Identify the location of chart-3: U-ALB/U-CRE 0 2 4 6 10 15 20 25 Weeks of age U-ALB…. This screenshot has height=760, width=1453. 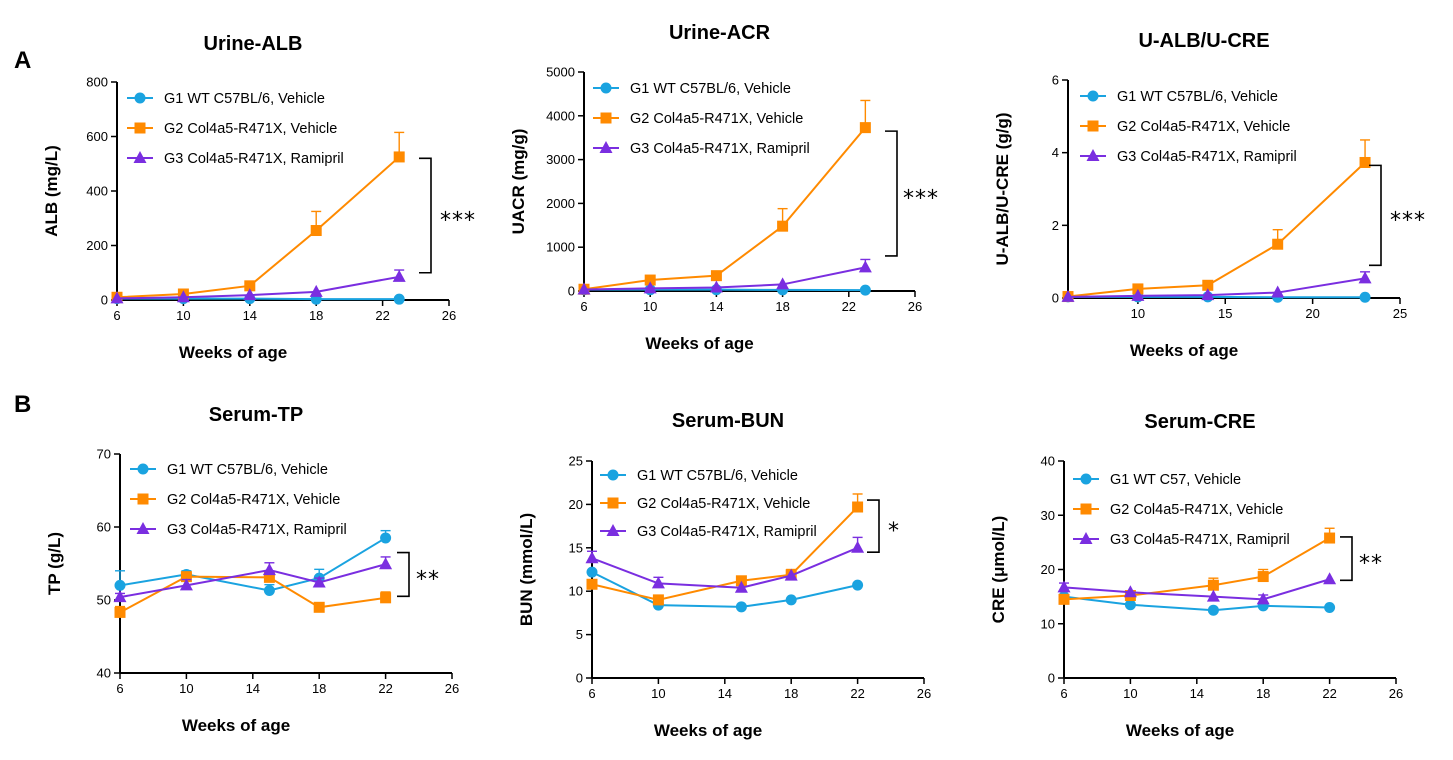
(1209, 195).